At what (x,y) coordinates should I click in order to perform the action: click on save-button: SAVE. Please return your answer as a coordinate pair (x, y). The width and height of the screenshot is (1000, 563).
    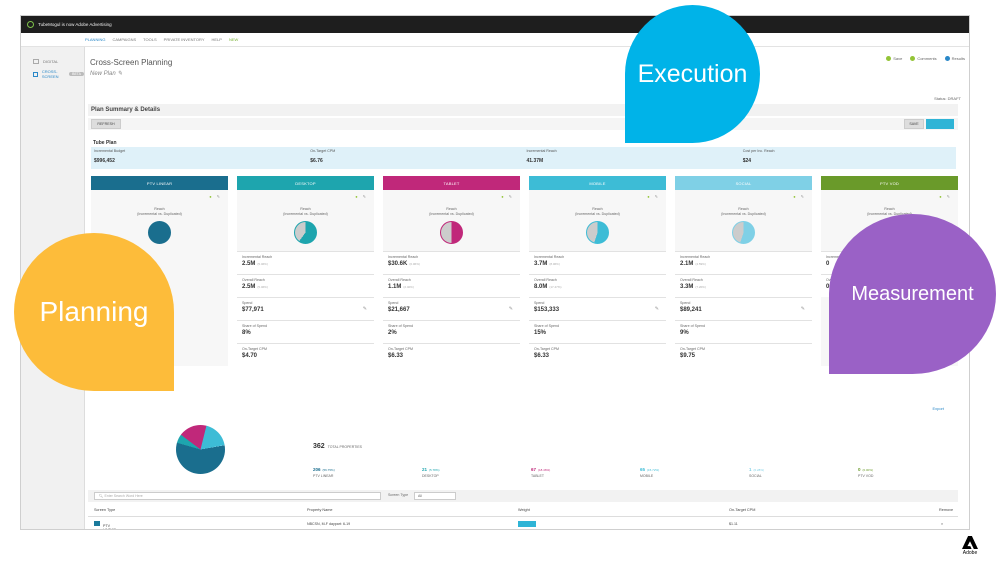
    Looking at the image, I should click on (914, 124).